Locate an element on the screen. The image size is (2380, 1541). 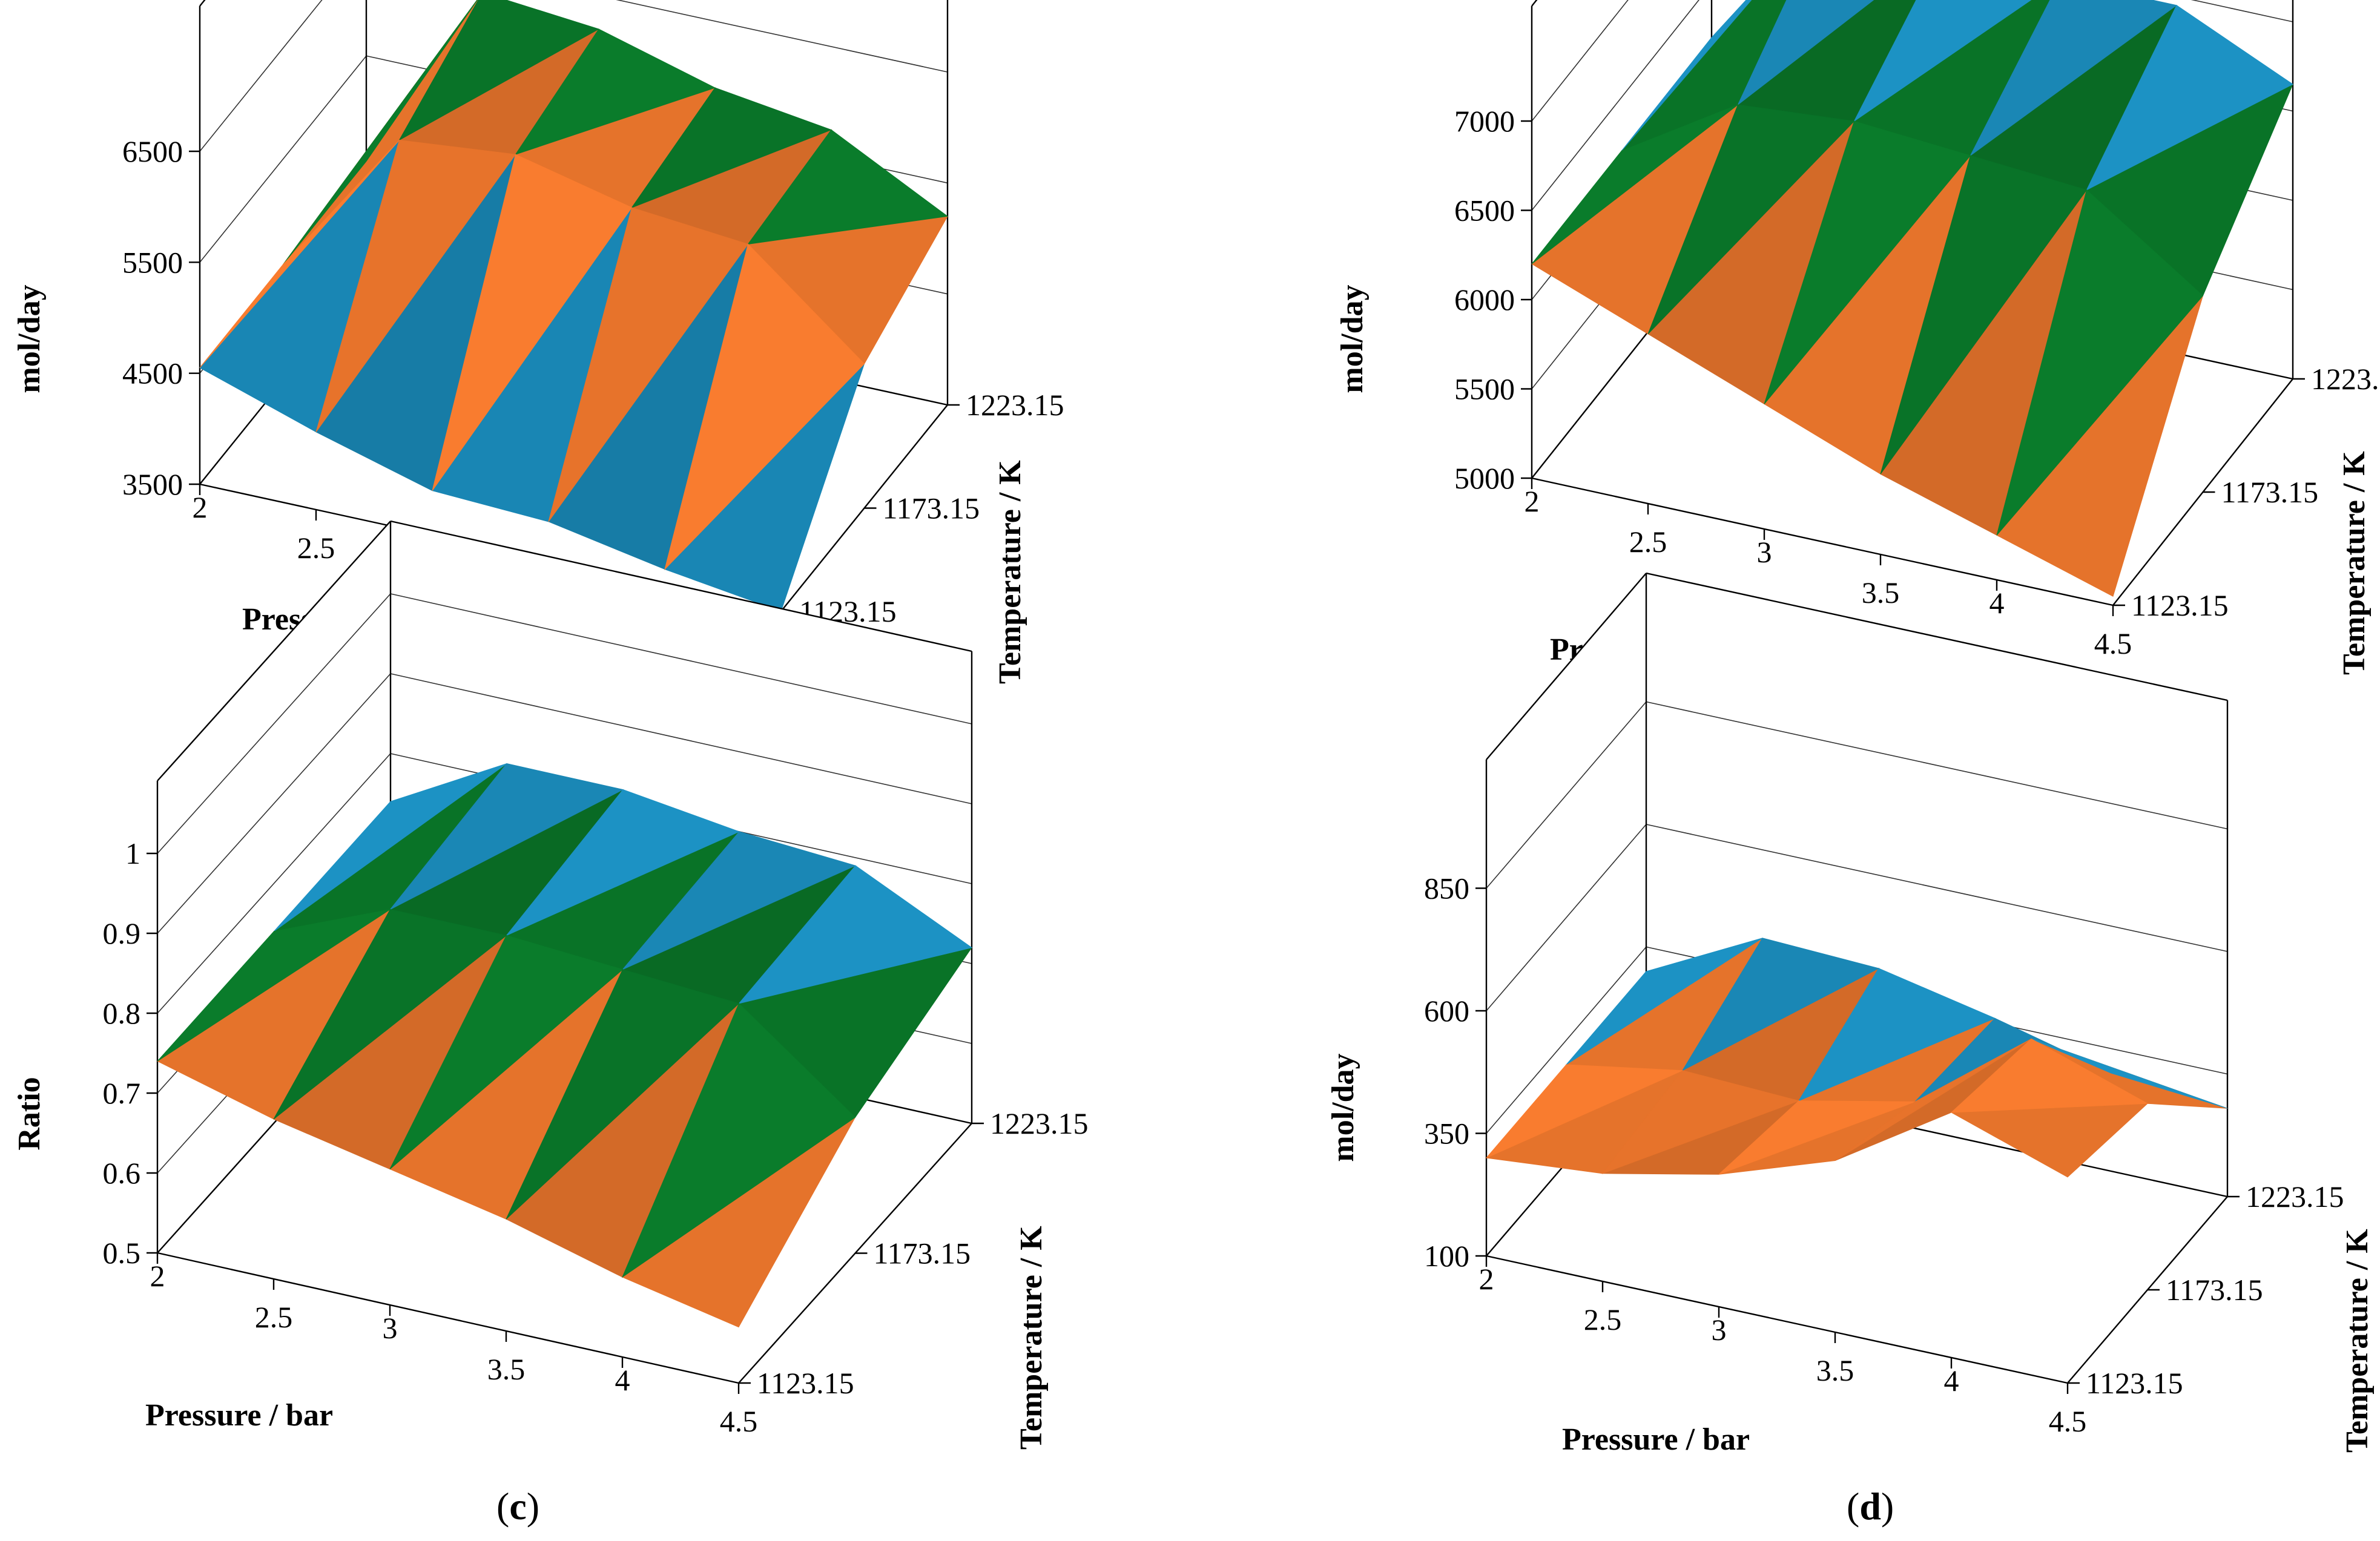
y-tick-label: 0.8 is located at coordinates (122, 1013).